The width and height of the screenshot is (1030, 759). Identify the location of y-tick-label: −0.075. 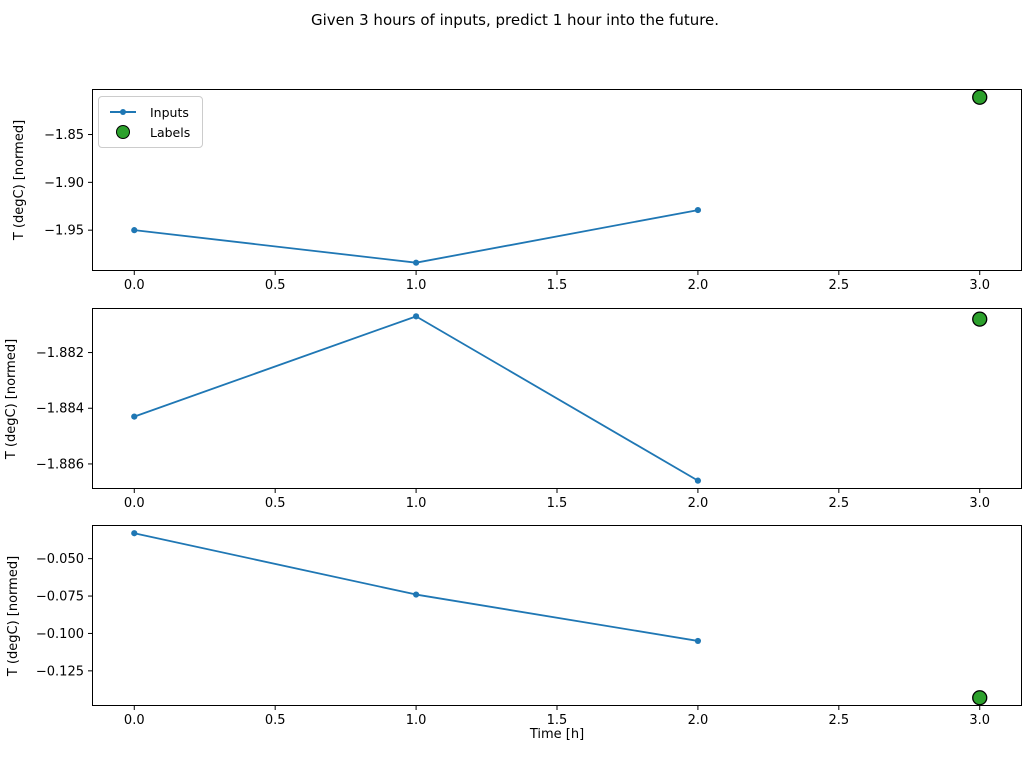
(60, 597).